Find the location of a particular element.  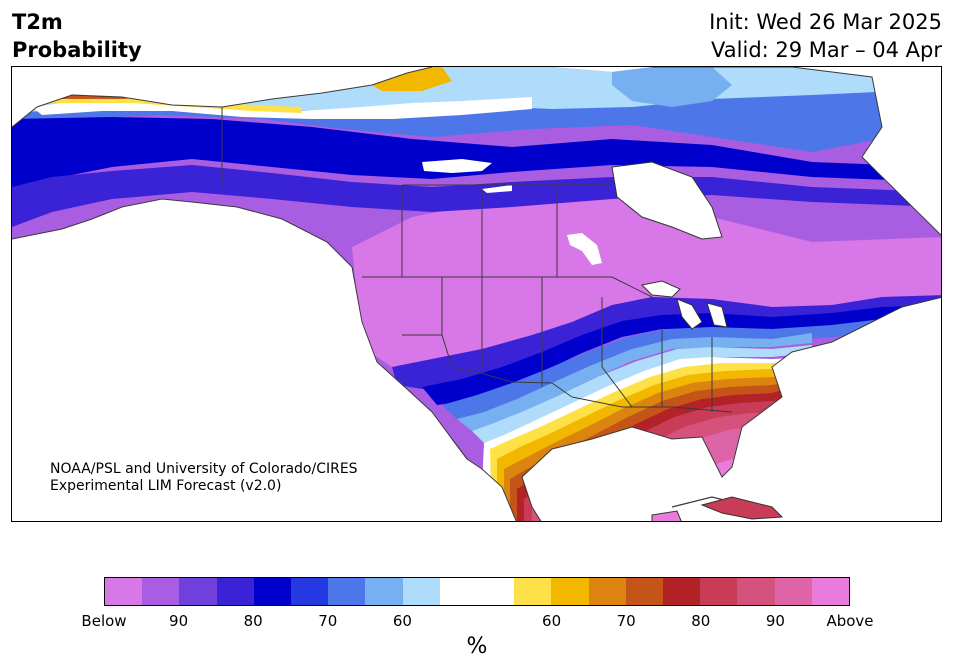

variable-title: T2m is located at coordinates (37, 22).